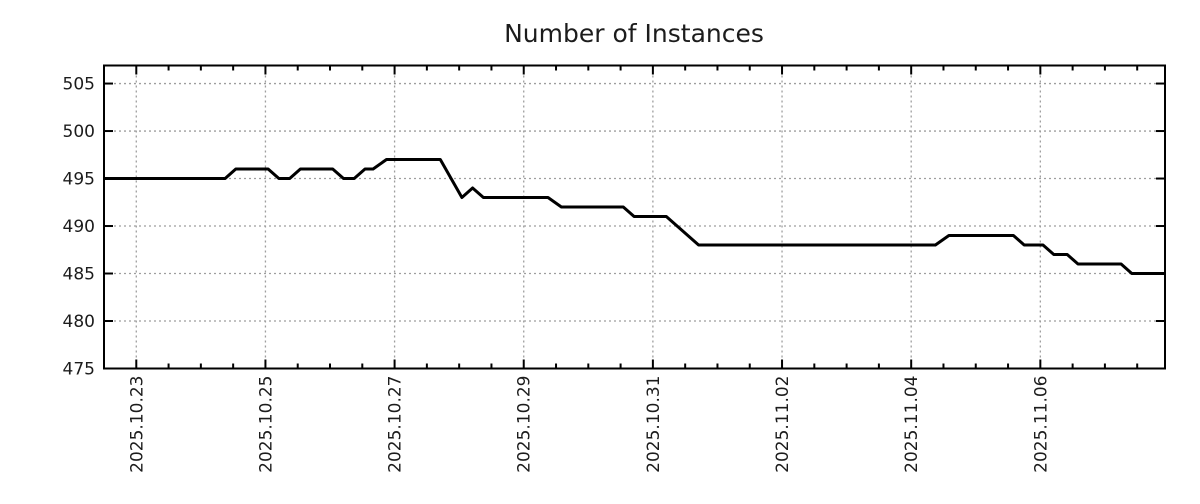  What do you see at coordinates (79, 180) in the screenshot?
I see `y-tick-label: 495` at bounding box center [79, 180].